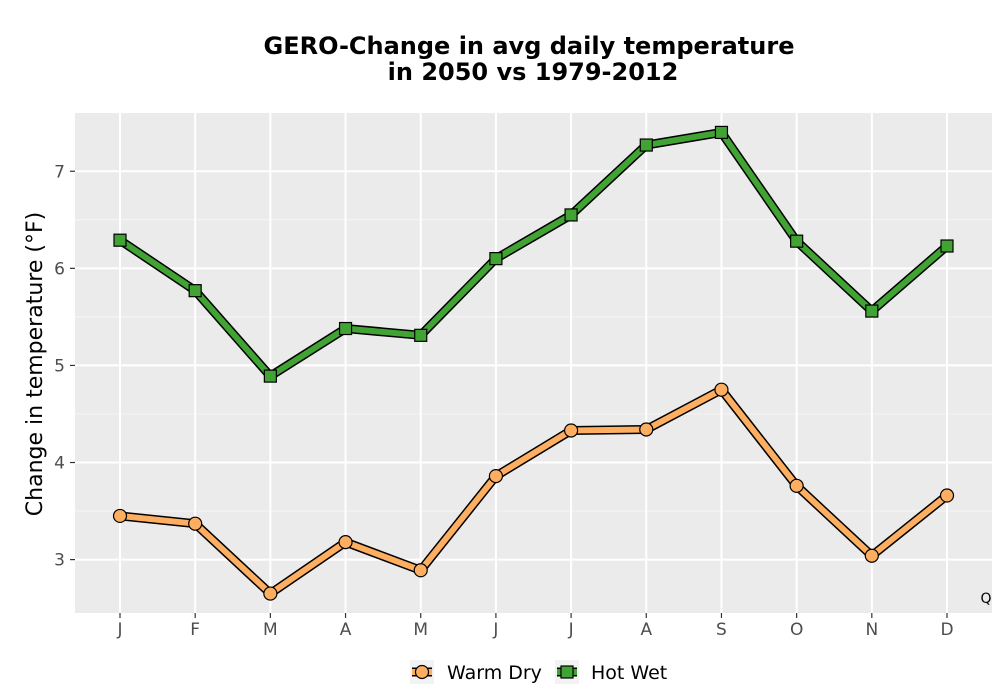 This screenshot has width=1000, height=700. Describe the element at coordinates (59, 172) in the screenshot. I see `y-tick-label: 7` at that location.